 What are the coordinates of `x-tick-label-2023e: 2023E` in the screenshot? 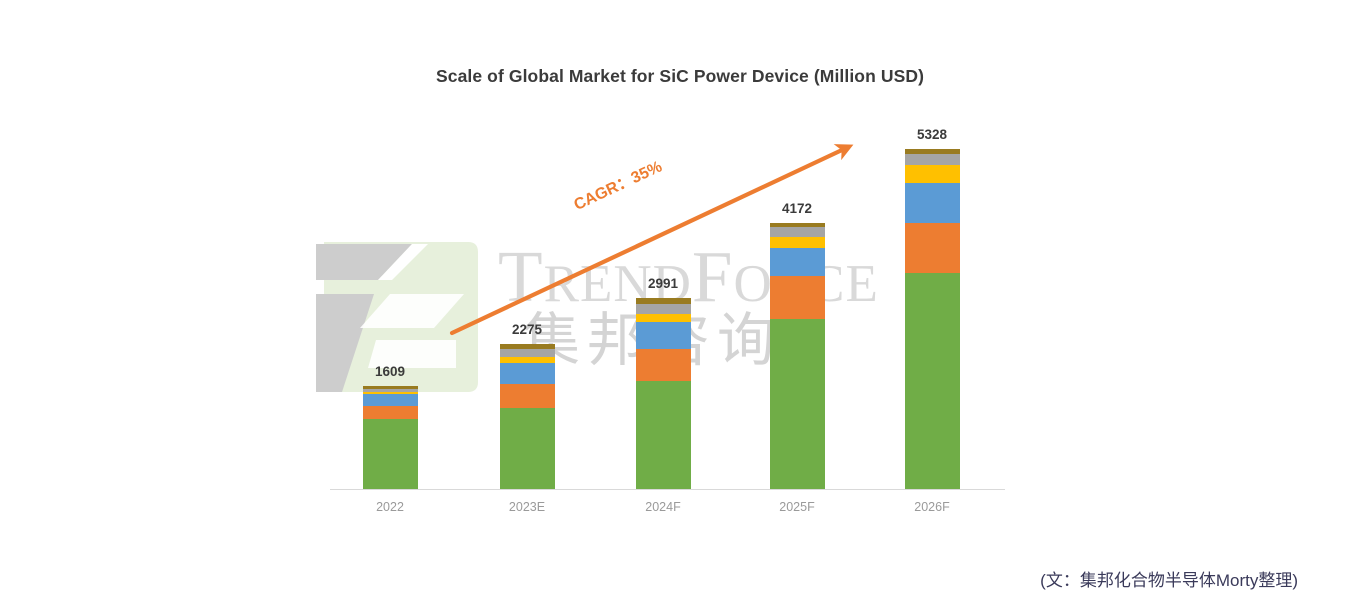 It's located at (527, 507).